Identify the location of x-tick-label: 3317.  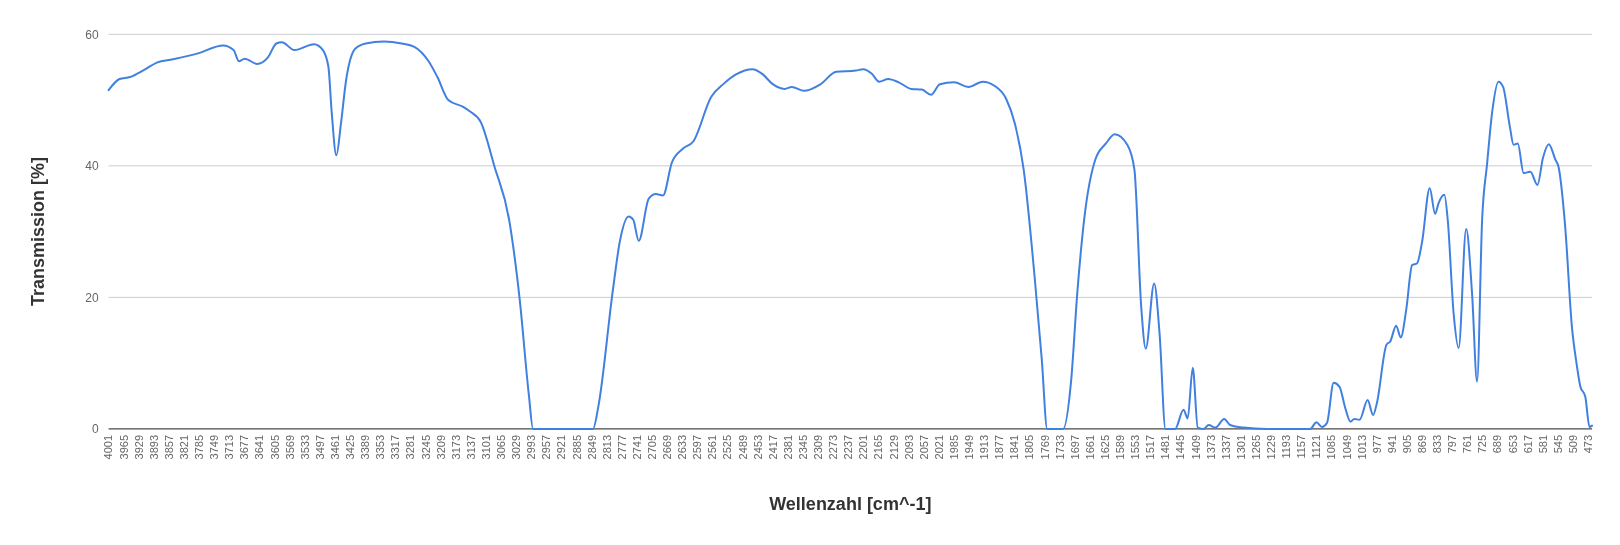
(395, 447).